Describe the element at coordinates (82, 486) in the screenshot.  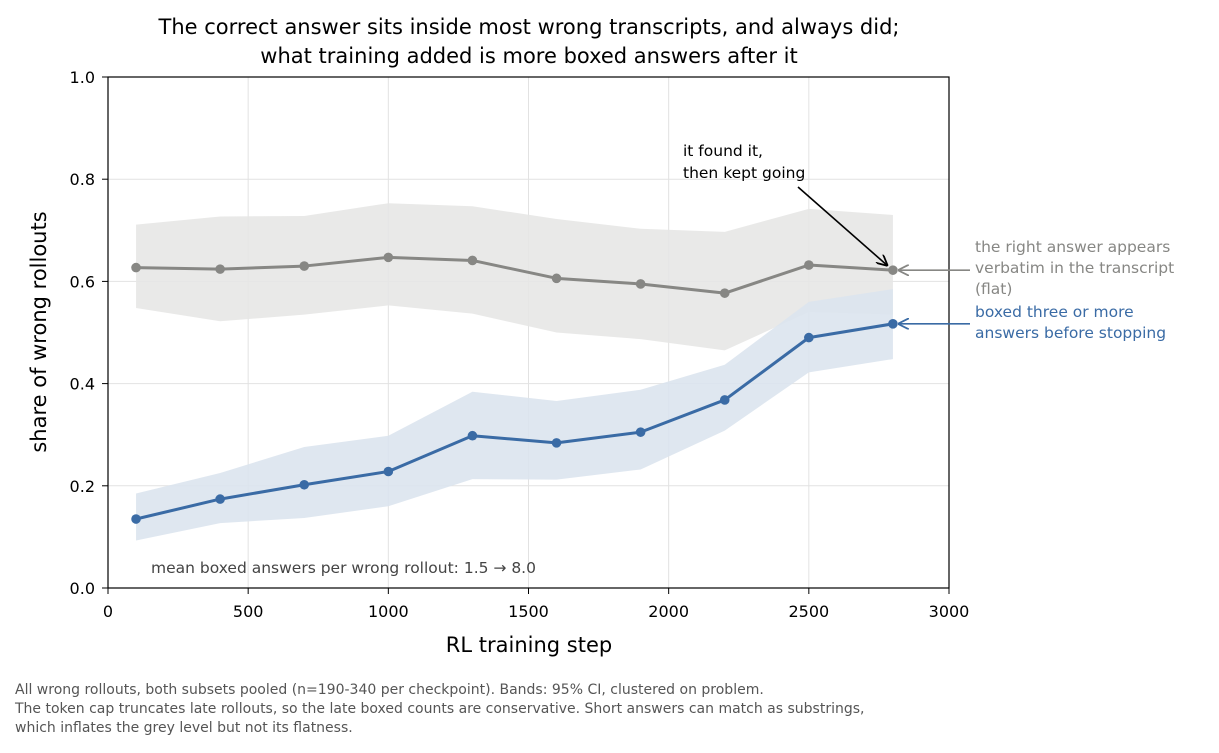
I see `y-tick-label-1: 0.2` at that location.